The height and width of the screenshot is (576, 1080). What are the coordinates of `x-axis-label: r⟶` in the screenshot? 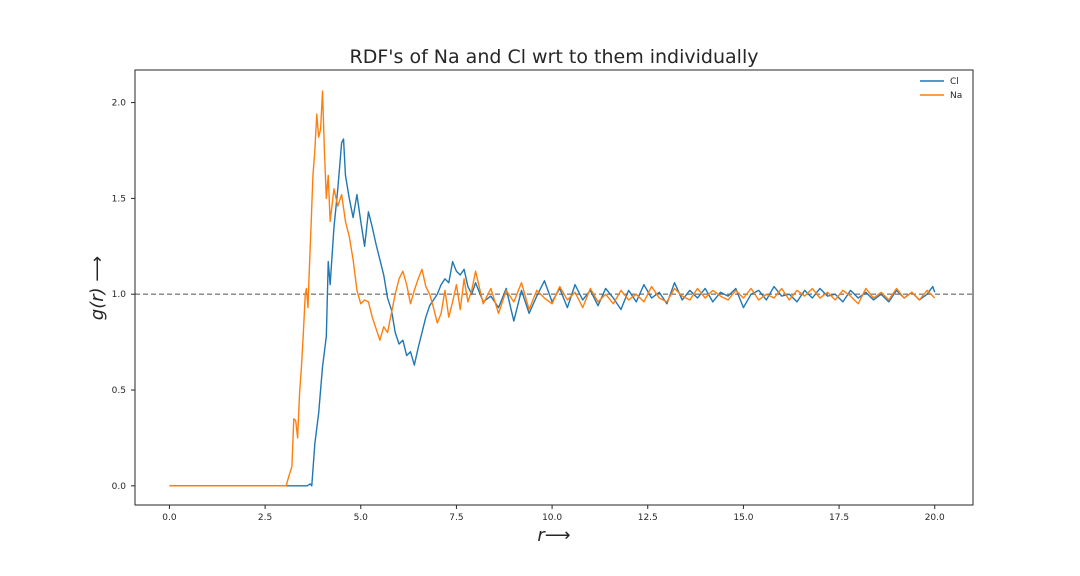 It's located at (553, 535).